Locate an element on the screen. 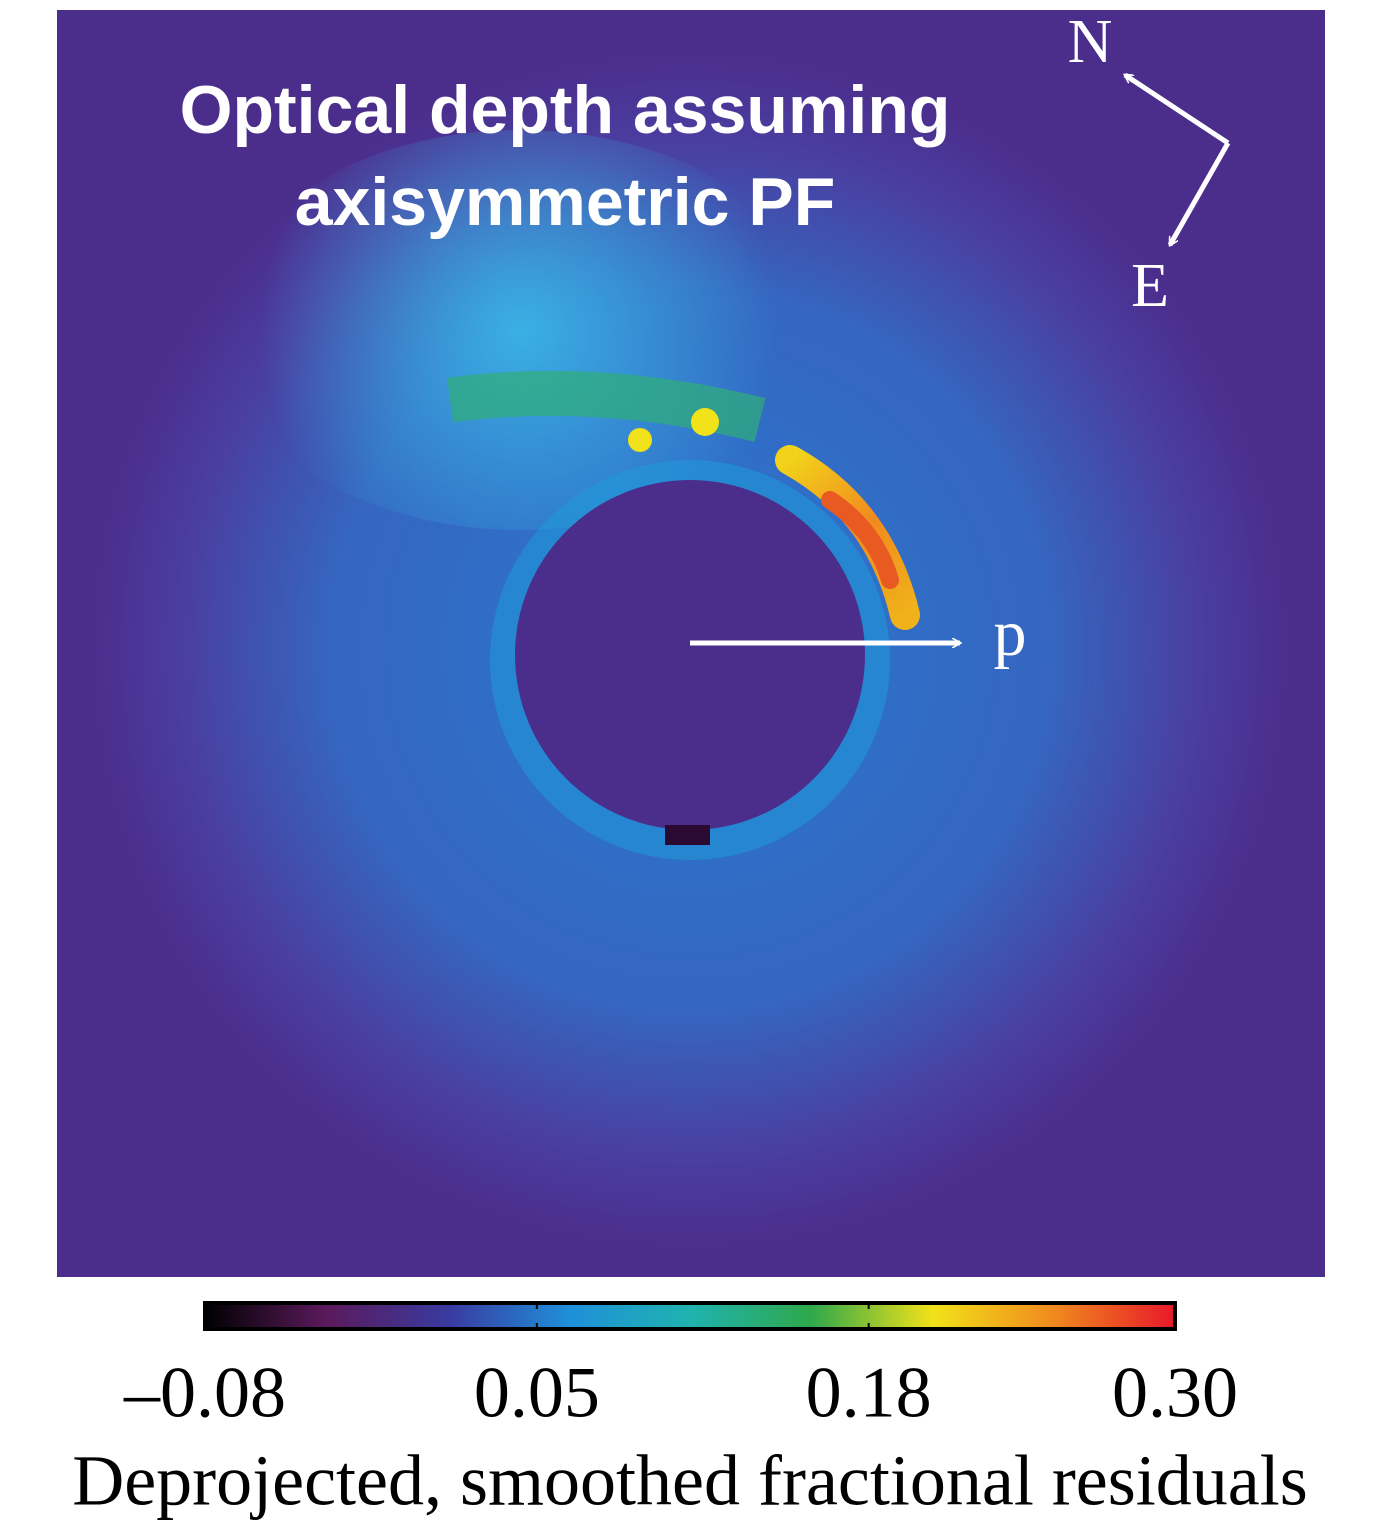 The image size is (1394, 1527). title-line: Optical depth assuming is located at coordinates (565, 110).